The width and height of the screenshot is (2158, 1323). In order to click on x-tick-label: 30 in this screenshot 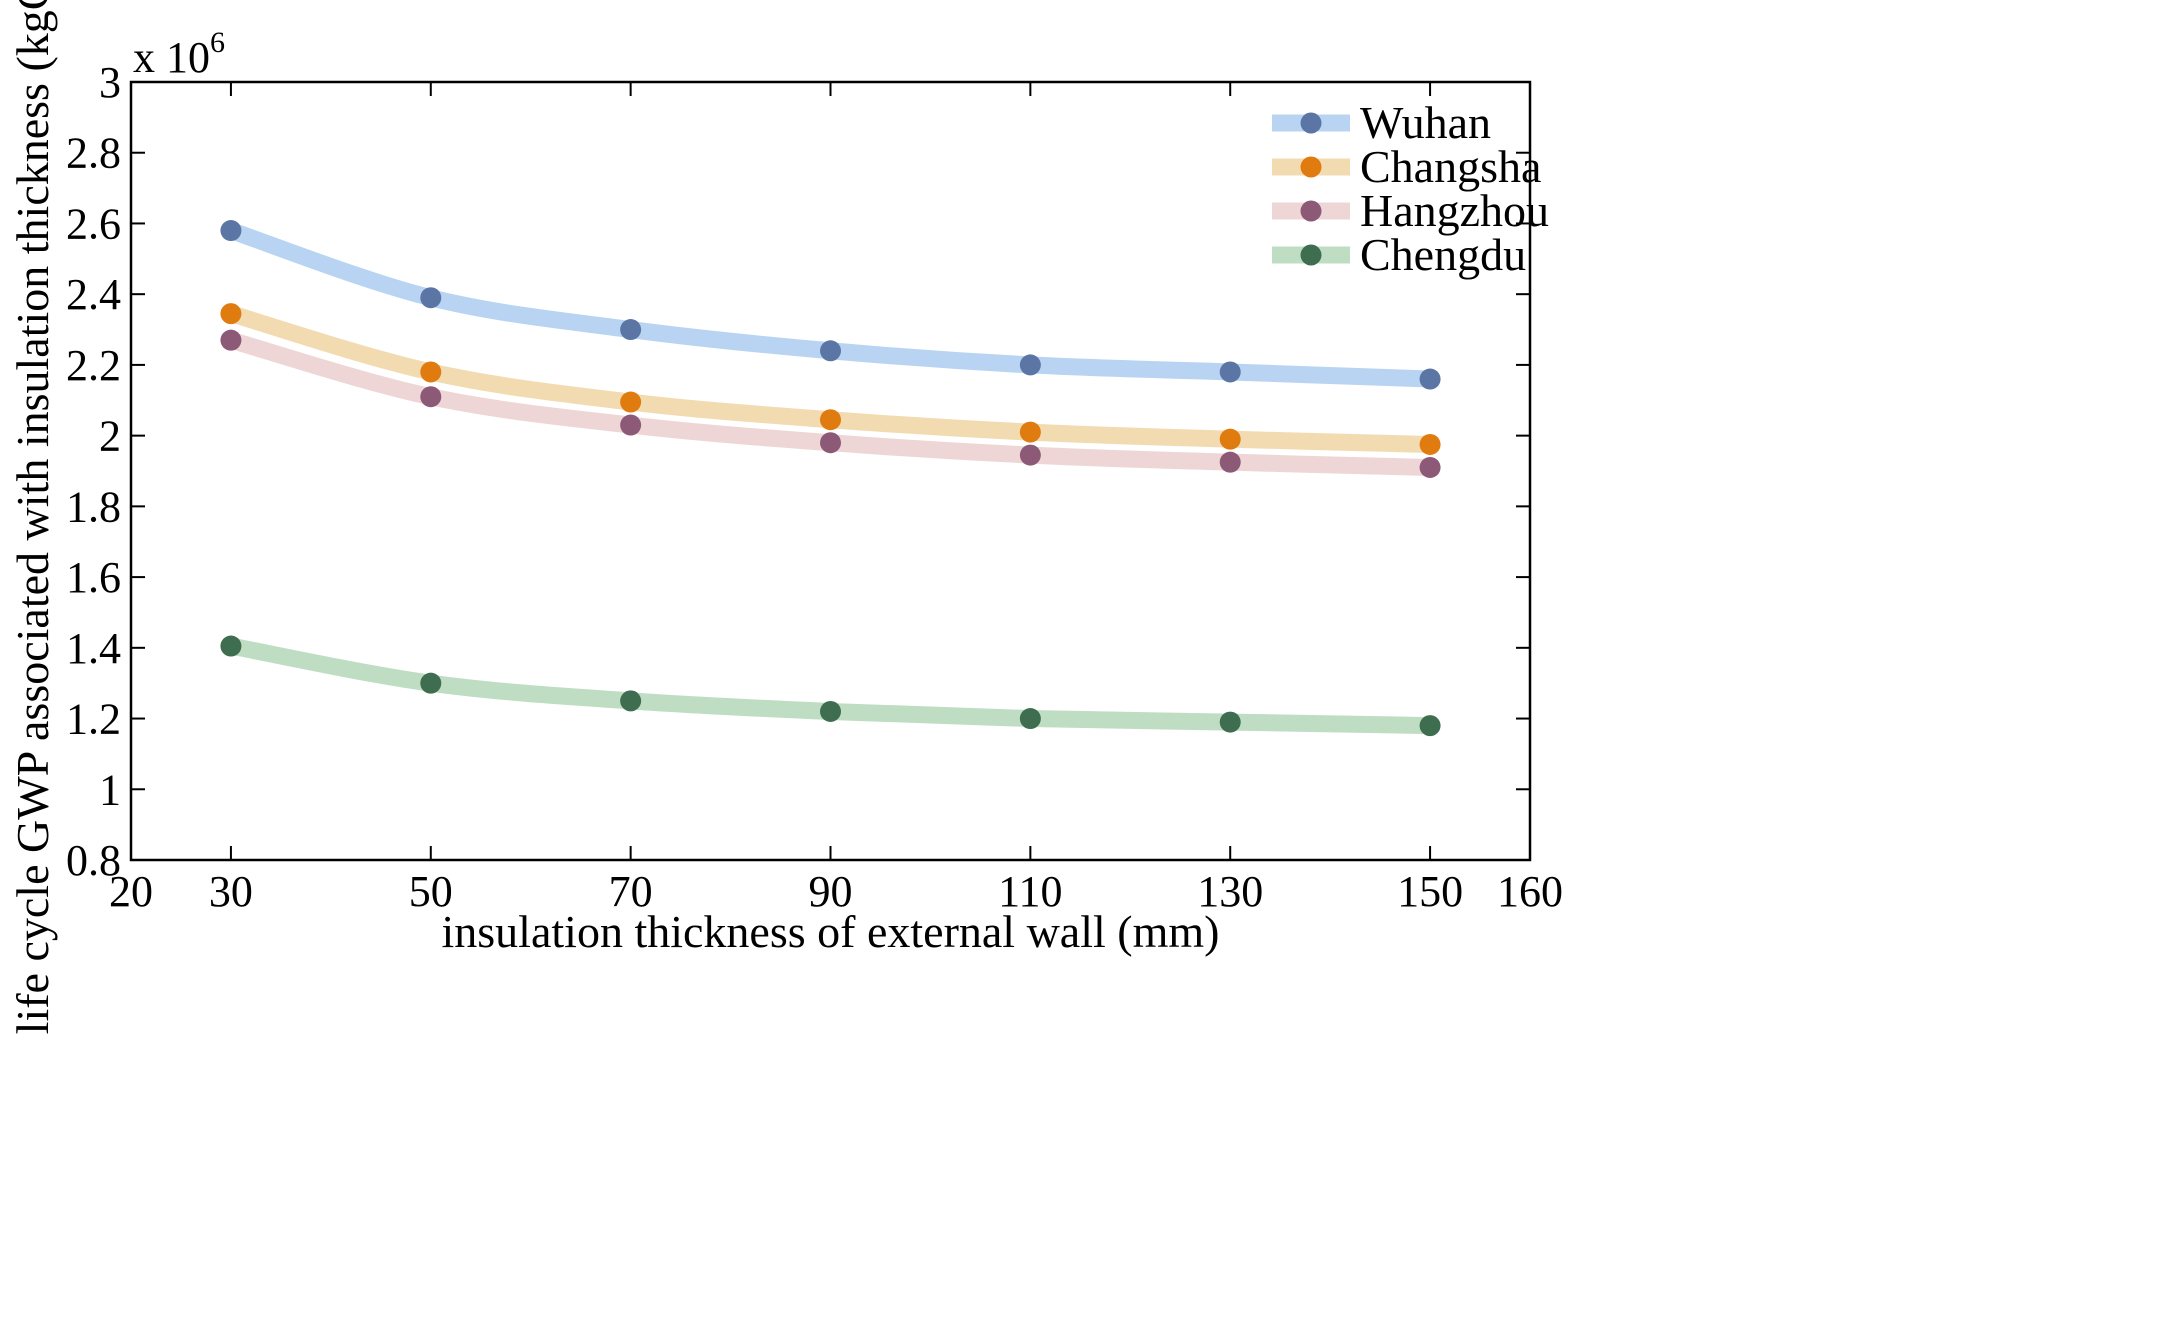, I will do `click(231, 891)`.